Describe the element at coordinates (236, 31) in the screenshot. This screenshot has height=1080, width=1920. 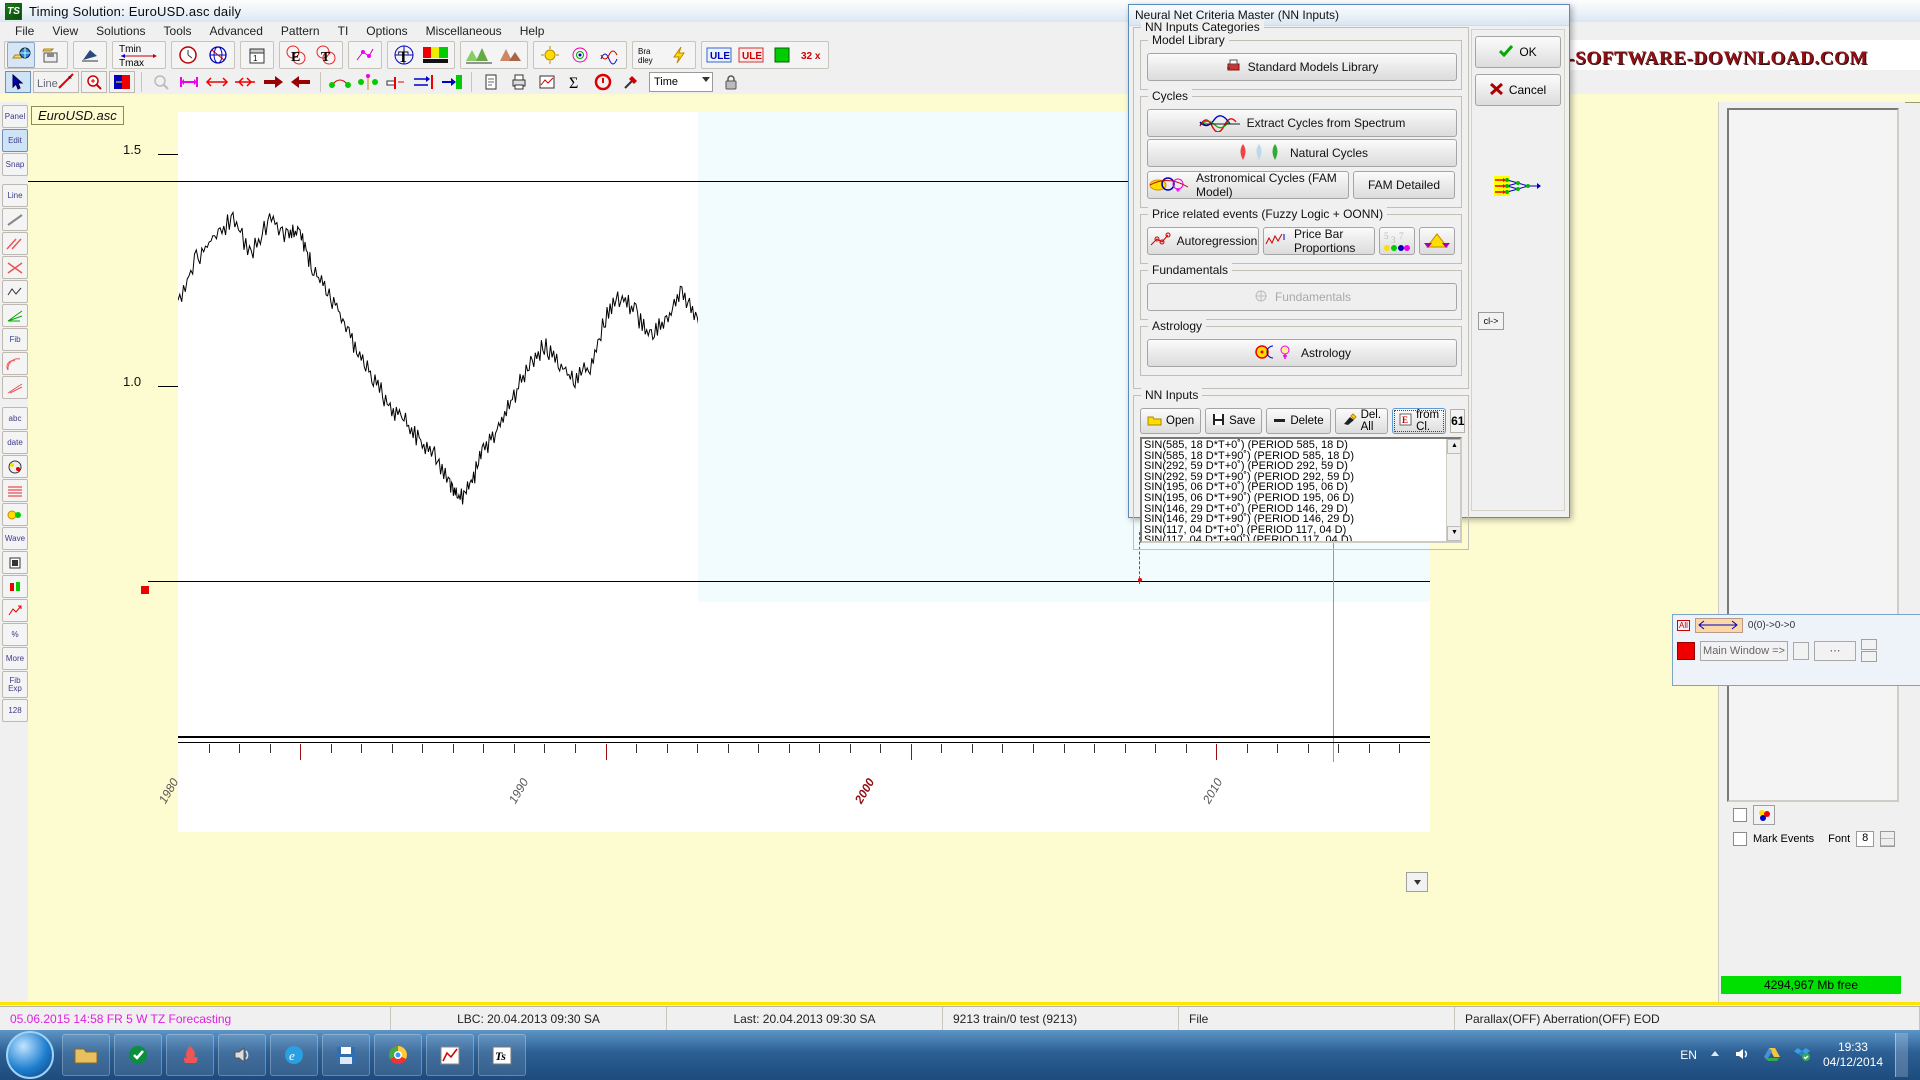
I see `menu-item-advanced: Advanced` at that location.